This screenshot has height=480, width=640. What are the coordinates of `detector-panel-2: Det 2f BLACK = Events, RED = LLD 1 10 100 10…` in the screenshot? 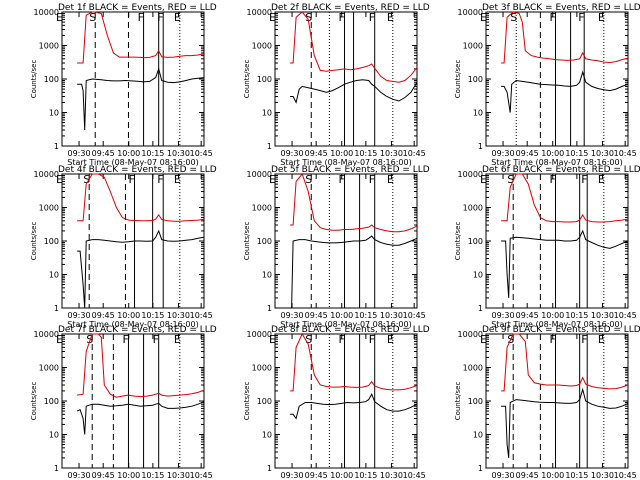 It's located at (336, 85).